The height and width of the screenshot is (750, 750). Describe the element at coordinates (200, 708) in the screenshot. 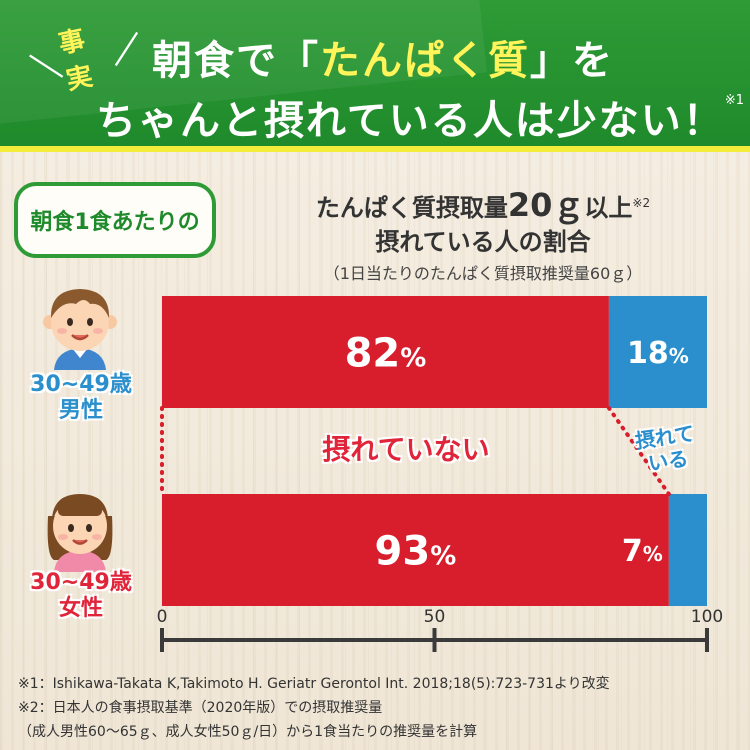

I see `footnote-2: ※2：日本人の食事摂取基準（2020年版）での摂取推奨量` at that location.